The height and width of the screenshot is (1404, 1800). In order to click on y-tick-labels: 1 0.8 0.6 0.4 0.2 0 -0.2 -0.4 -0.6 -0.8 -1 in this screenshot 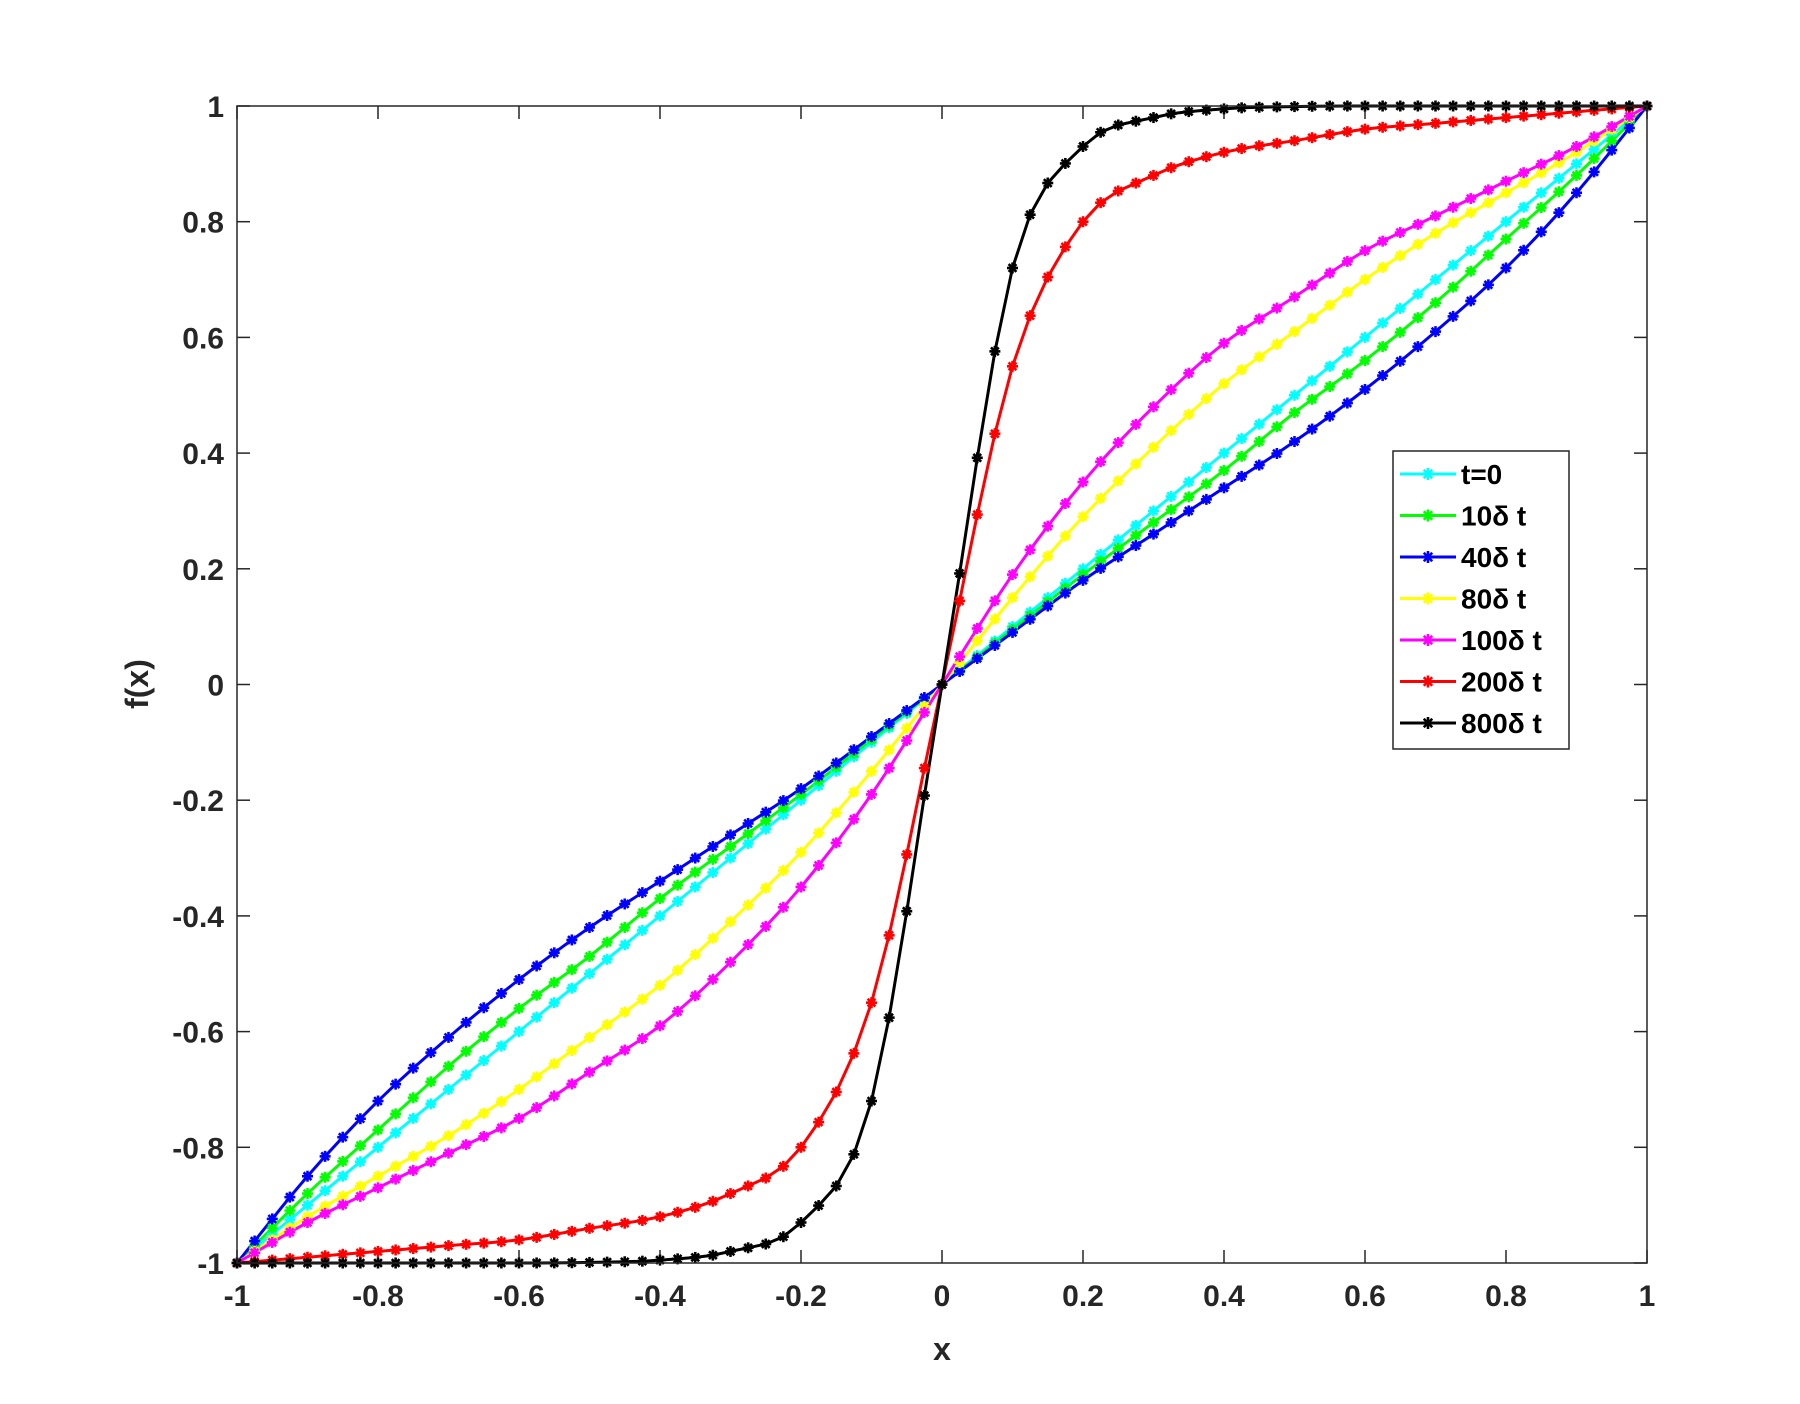, I will do `click(198, 686)`.